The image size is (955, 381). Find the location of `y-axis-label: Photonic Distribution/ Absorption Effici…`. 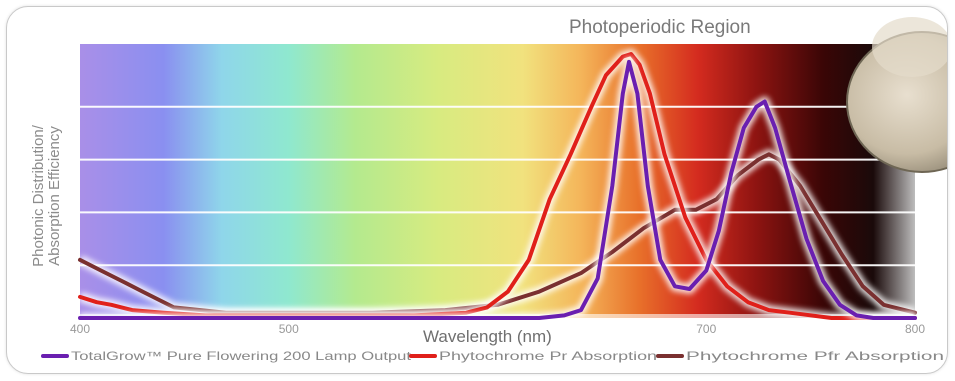

y-axis-label: Photonic Distribution/ Absorption Effici… is located at coordinates (46, 196).